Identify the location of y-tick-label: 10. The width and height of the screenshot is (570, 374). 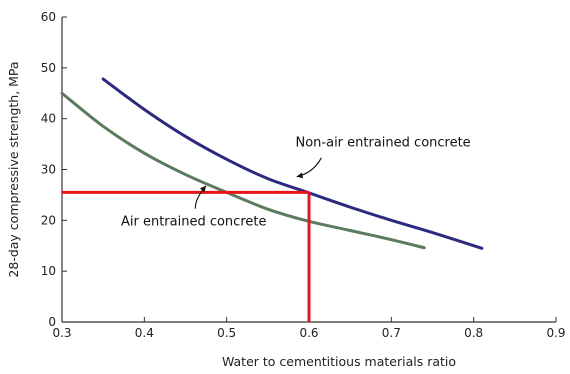
(48, 271).